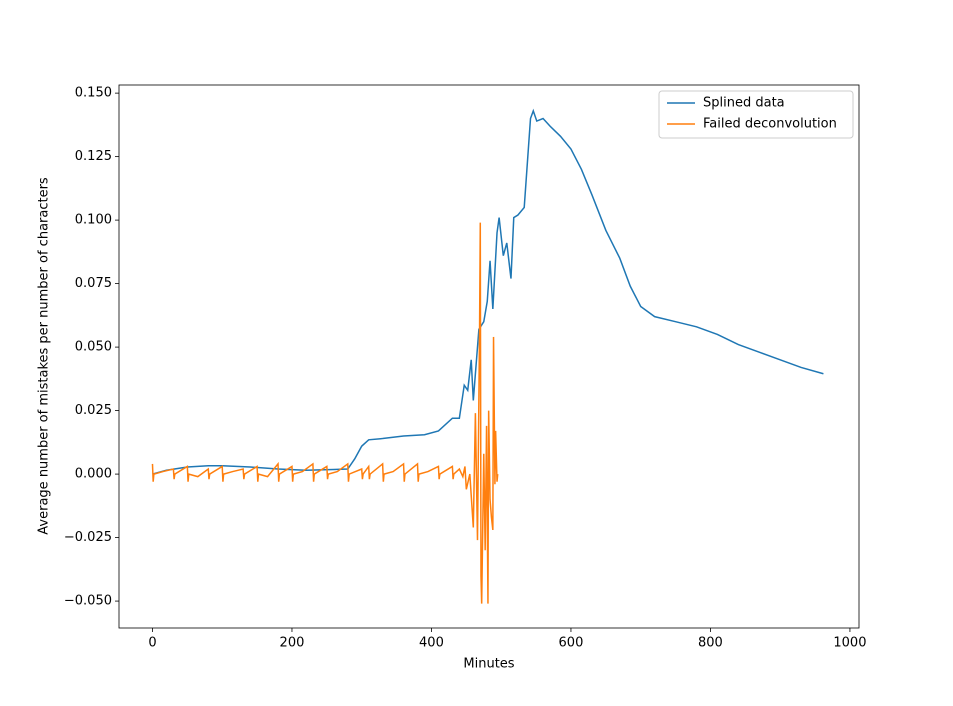  Describe the element at coordinates (93, 474) in the screenshot. I see `y-tick-label: 0.000` at that location.